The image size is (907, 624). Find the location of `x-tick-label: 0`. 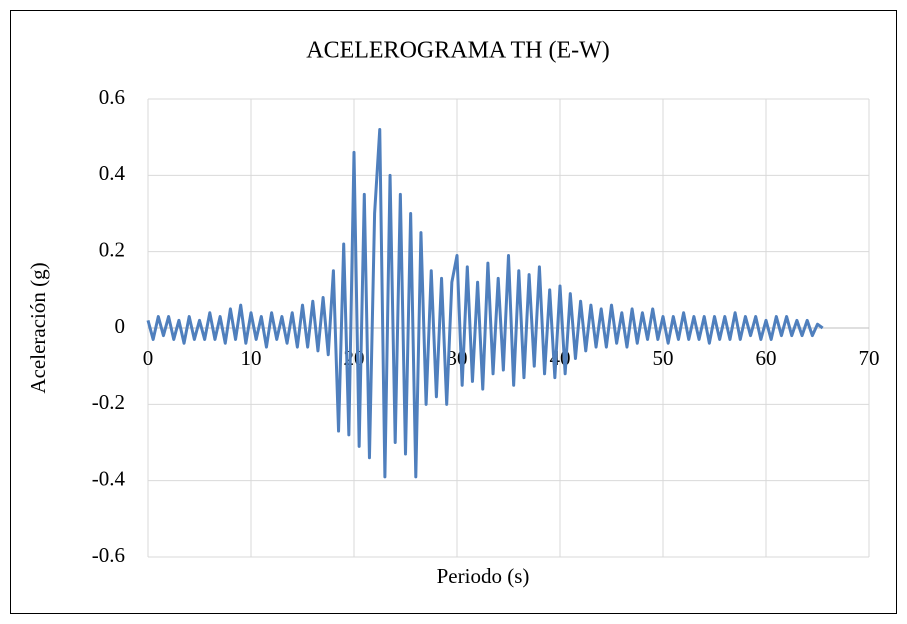

x-tick-label: 0 is located at coordinates (148, 358).